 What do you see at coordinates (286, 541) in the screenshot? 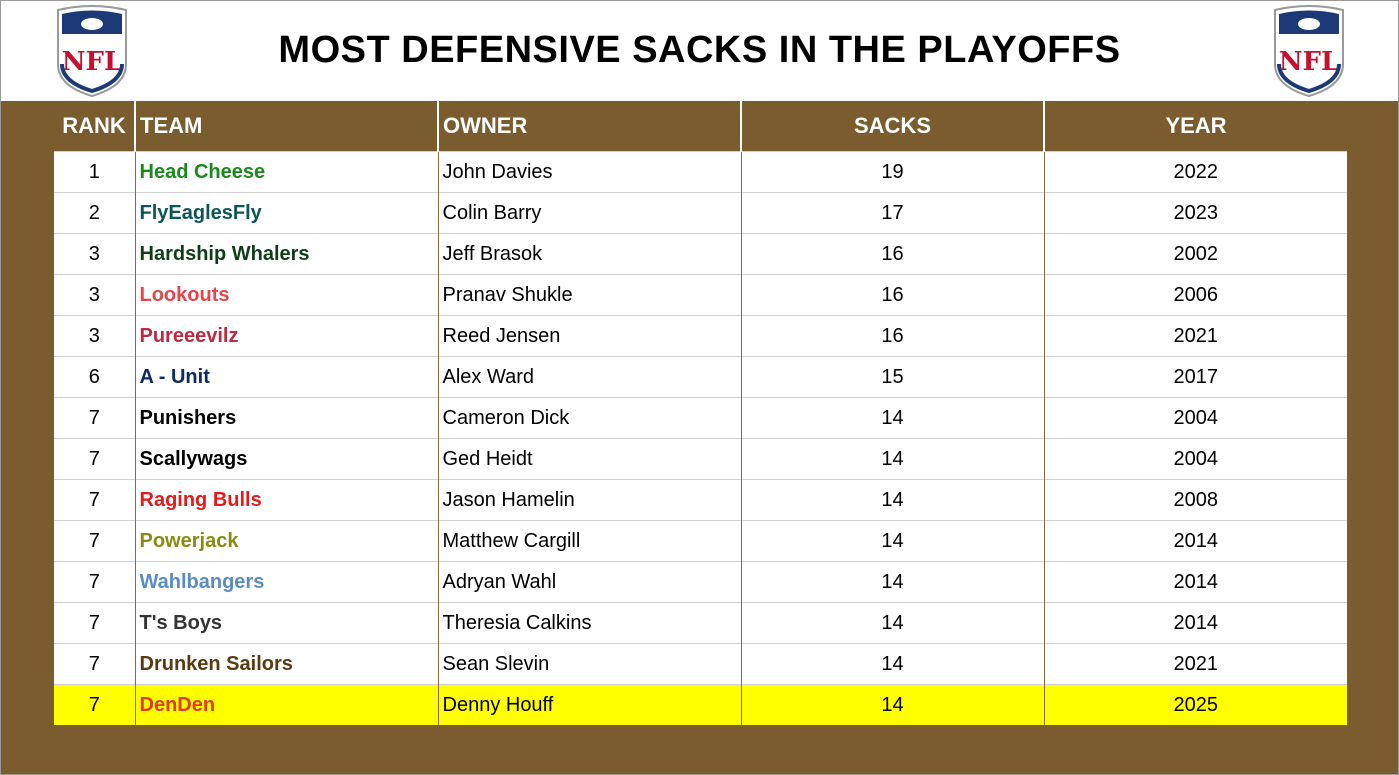
I see `team-cell: Powerjack` at bounding box center [286, 541].